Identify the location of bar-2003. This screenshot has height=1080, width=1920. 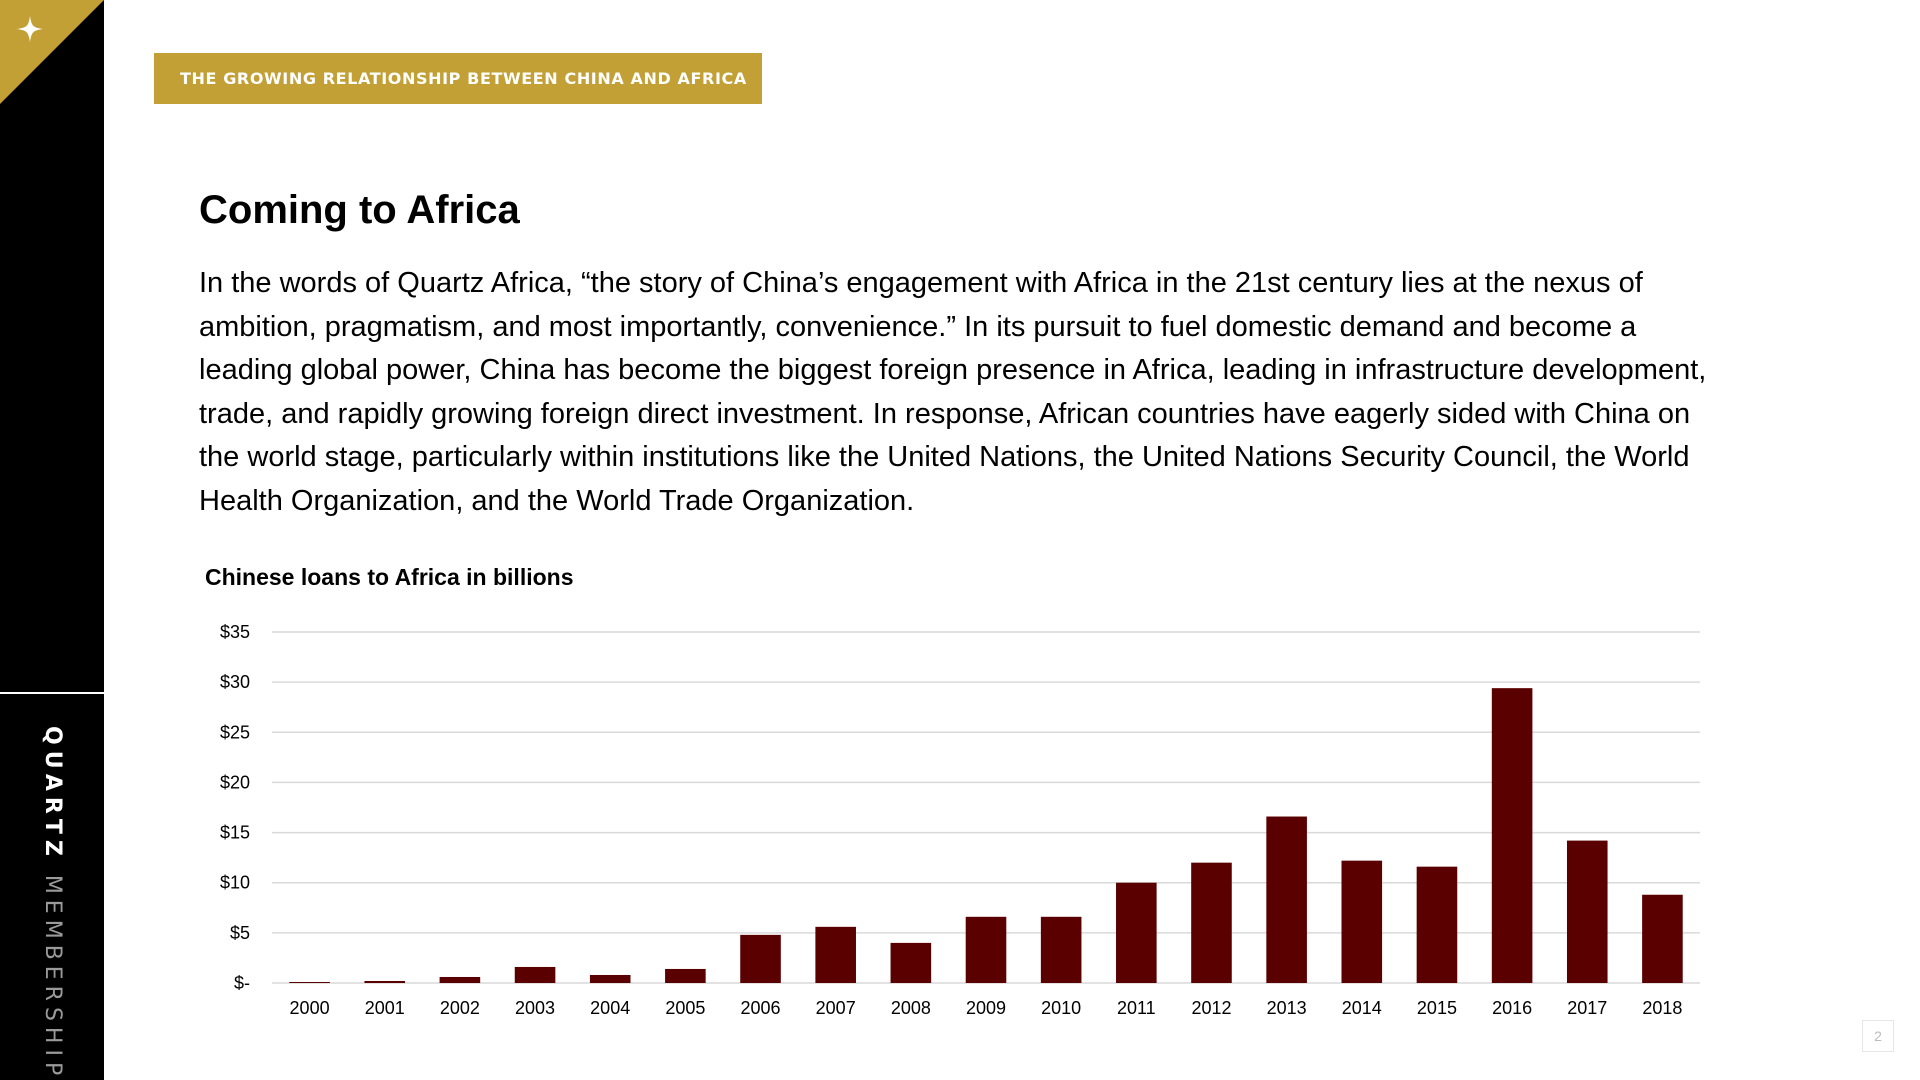
(535, 974).